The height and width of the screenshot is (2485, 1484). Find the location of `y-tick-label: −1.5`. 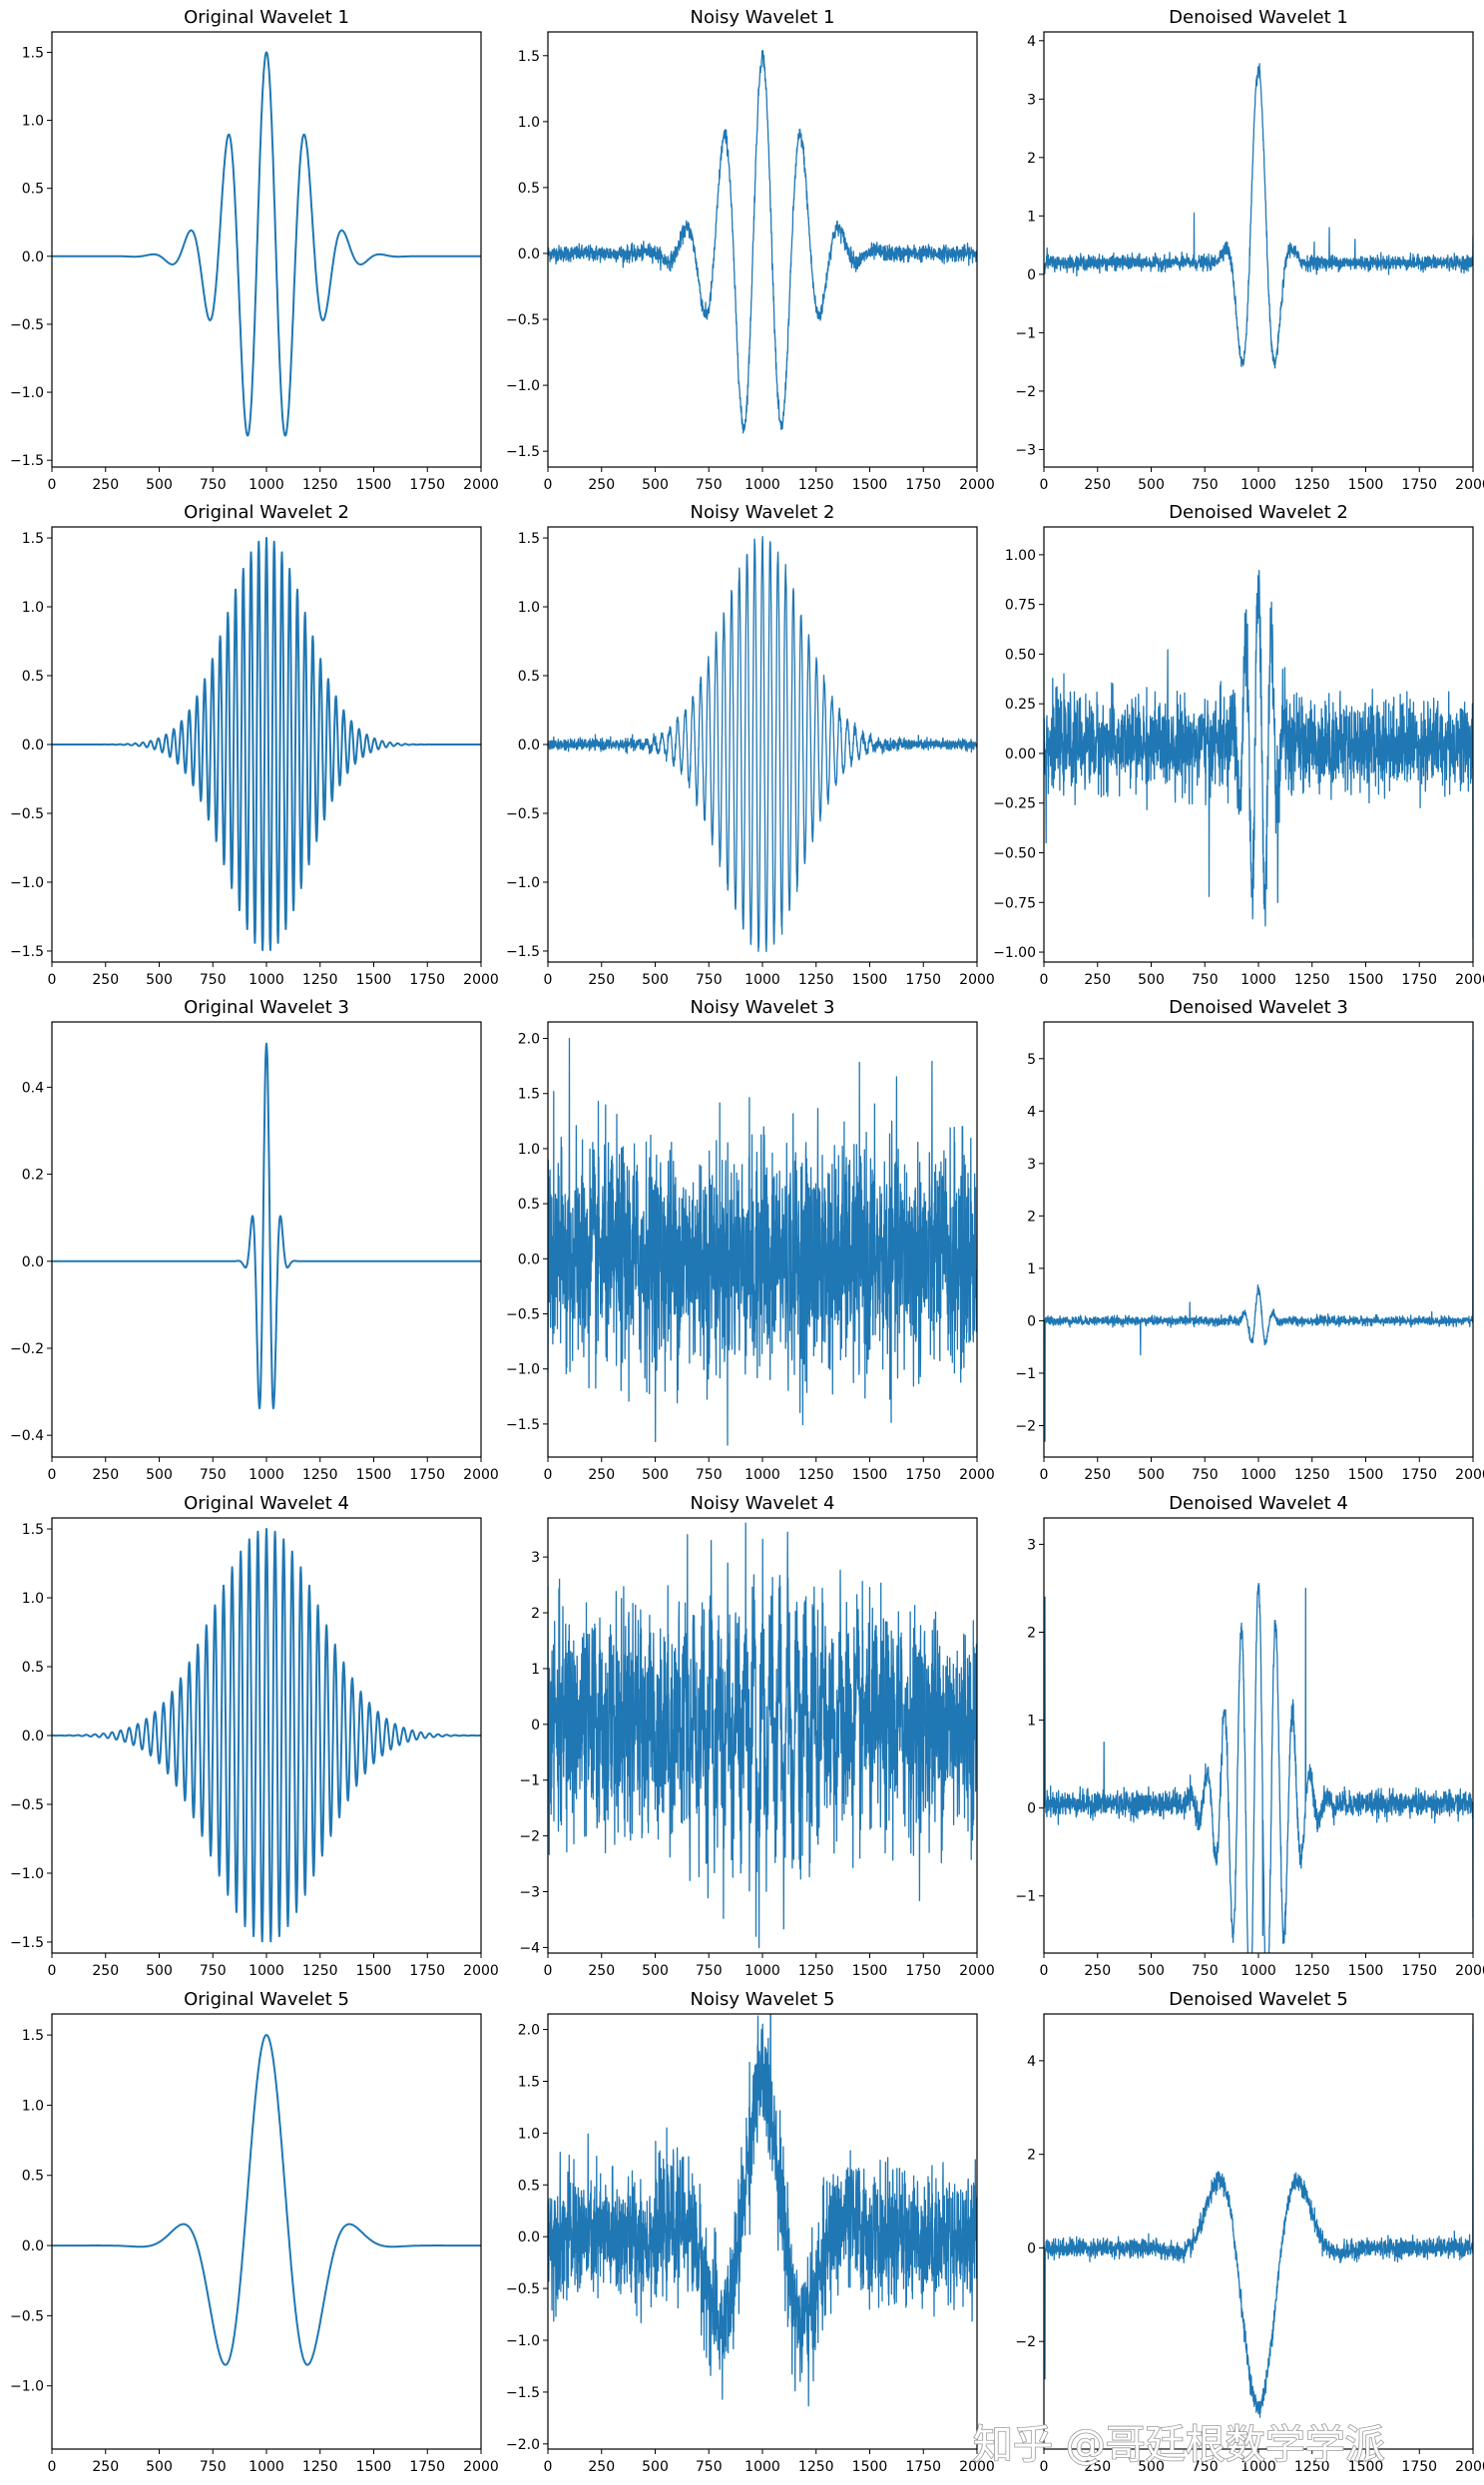

y-tick-label: −1.5 is located at coordinates (27, 952).